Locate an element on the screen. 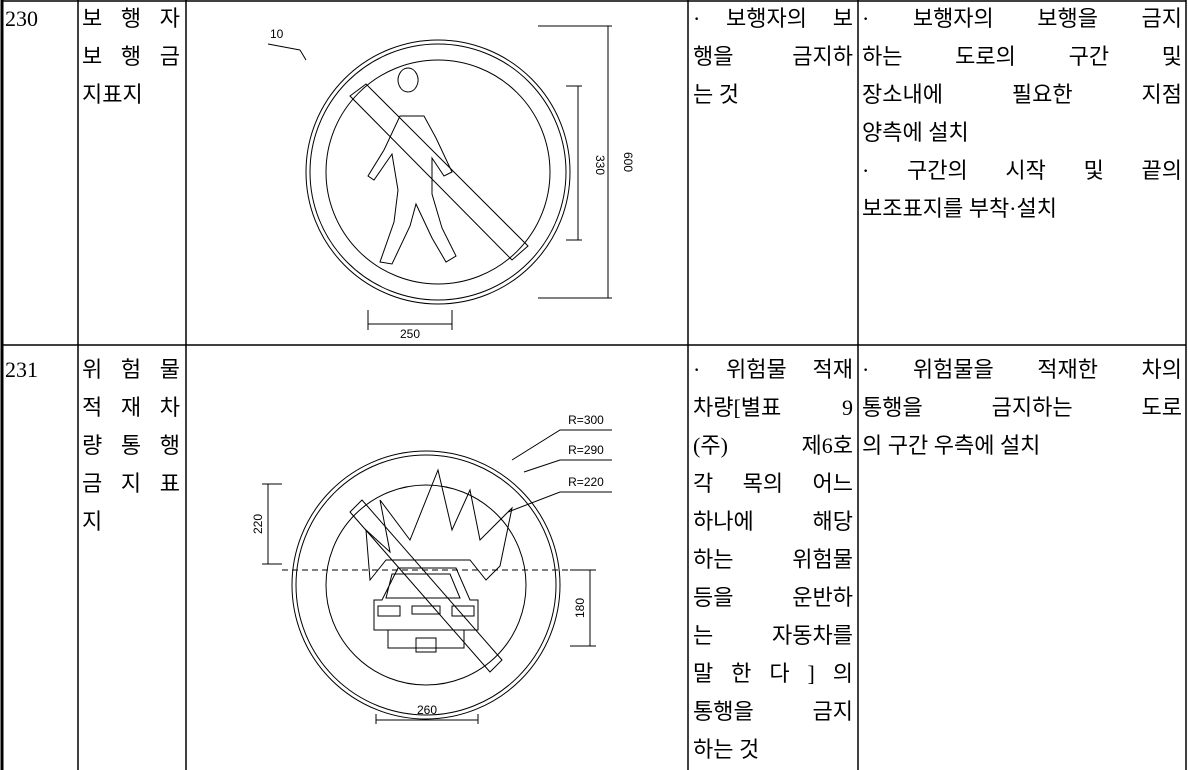 This screenshot has width=1188, height=770. dimension-label: 330 is located at coordinates (600, 165).